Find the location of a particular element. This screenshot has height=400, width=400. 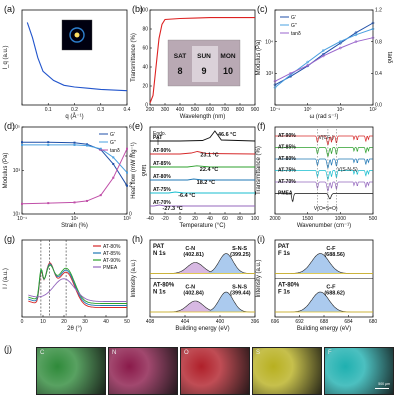

peak-energy: (399.25) is located at coordinates (240, 255).